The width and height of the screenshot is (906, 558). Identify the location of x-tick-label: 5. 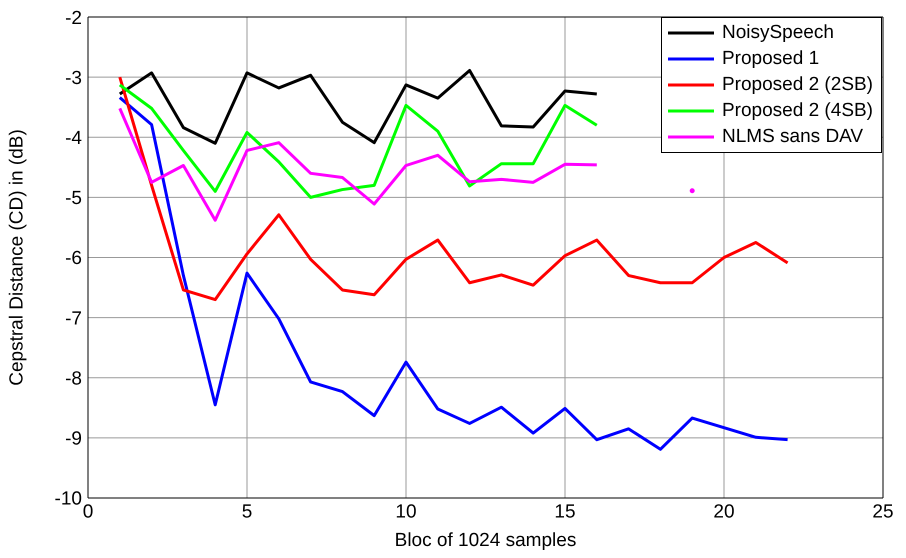
(247, 511).